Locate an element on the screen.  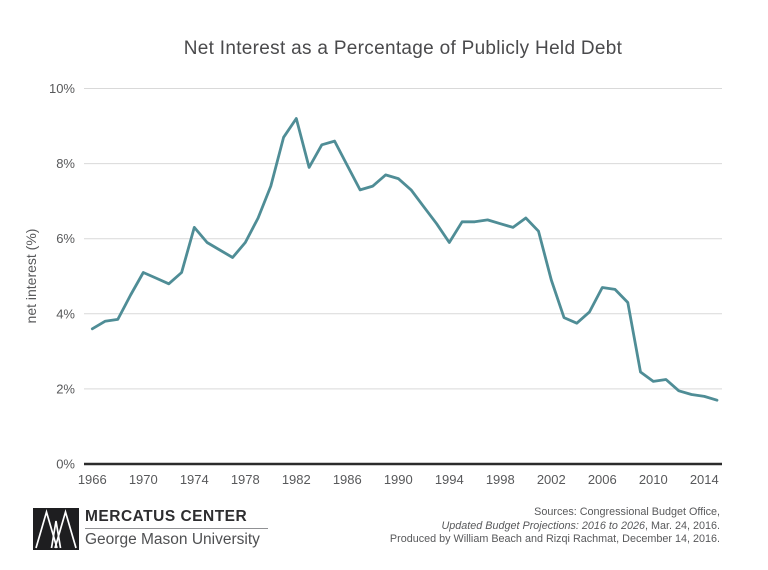
x-tick-label: 1966 is located at coordinates (92, 479).